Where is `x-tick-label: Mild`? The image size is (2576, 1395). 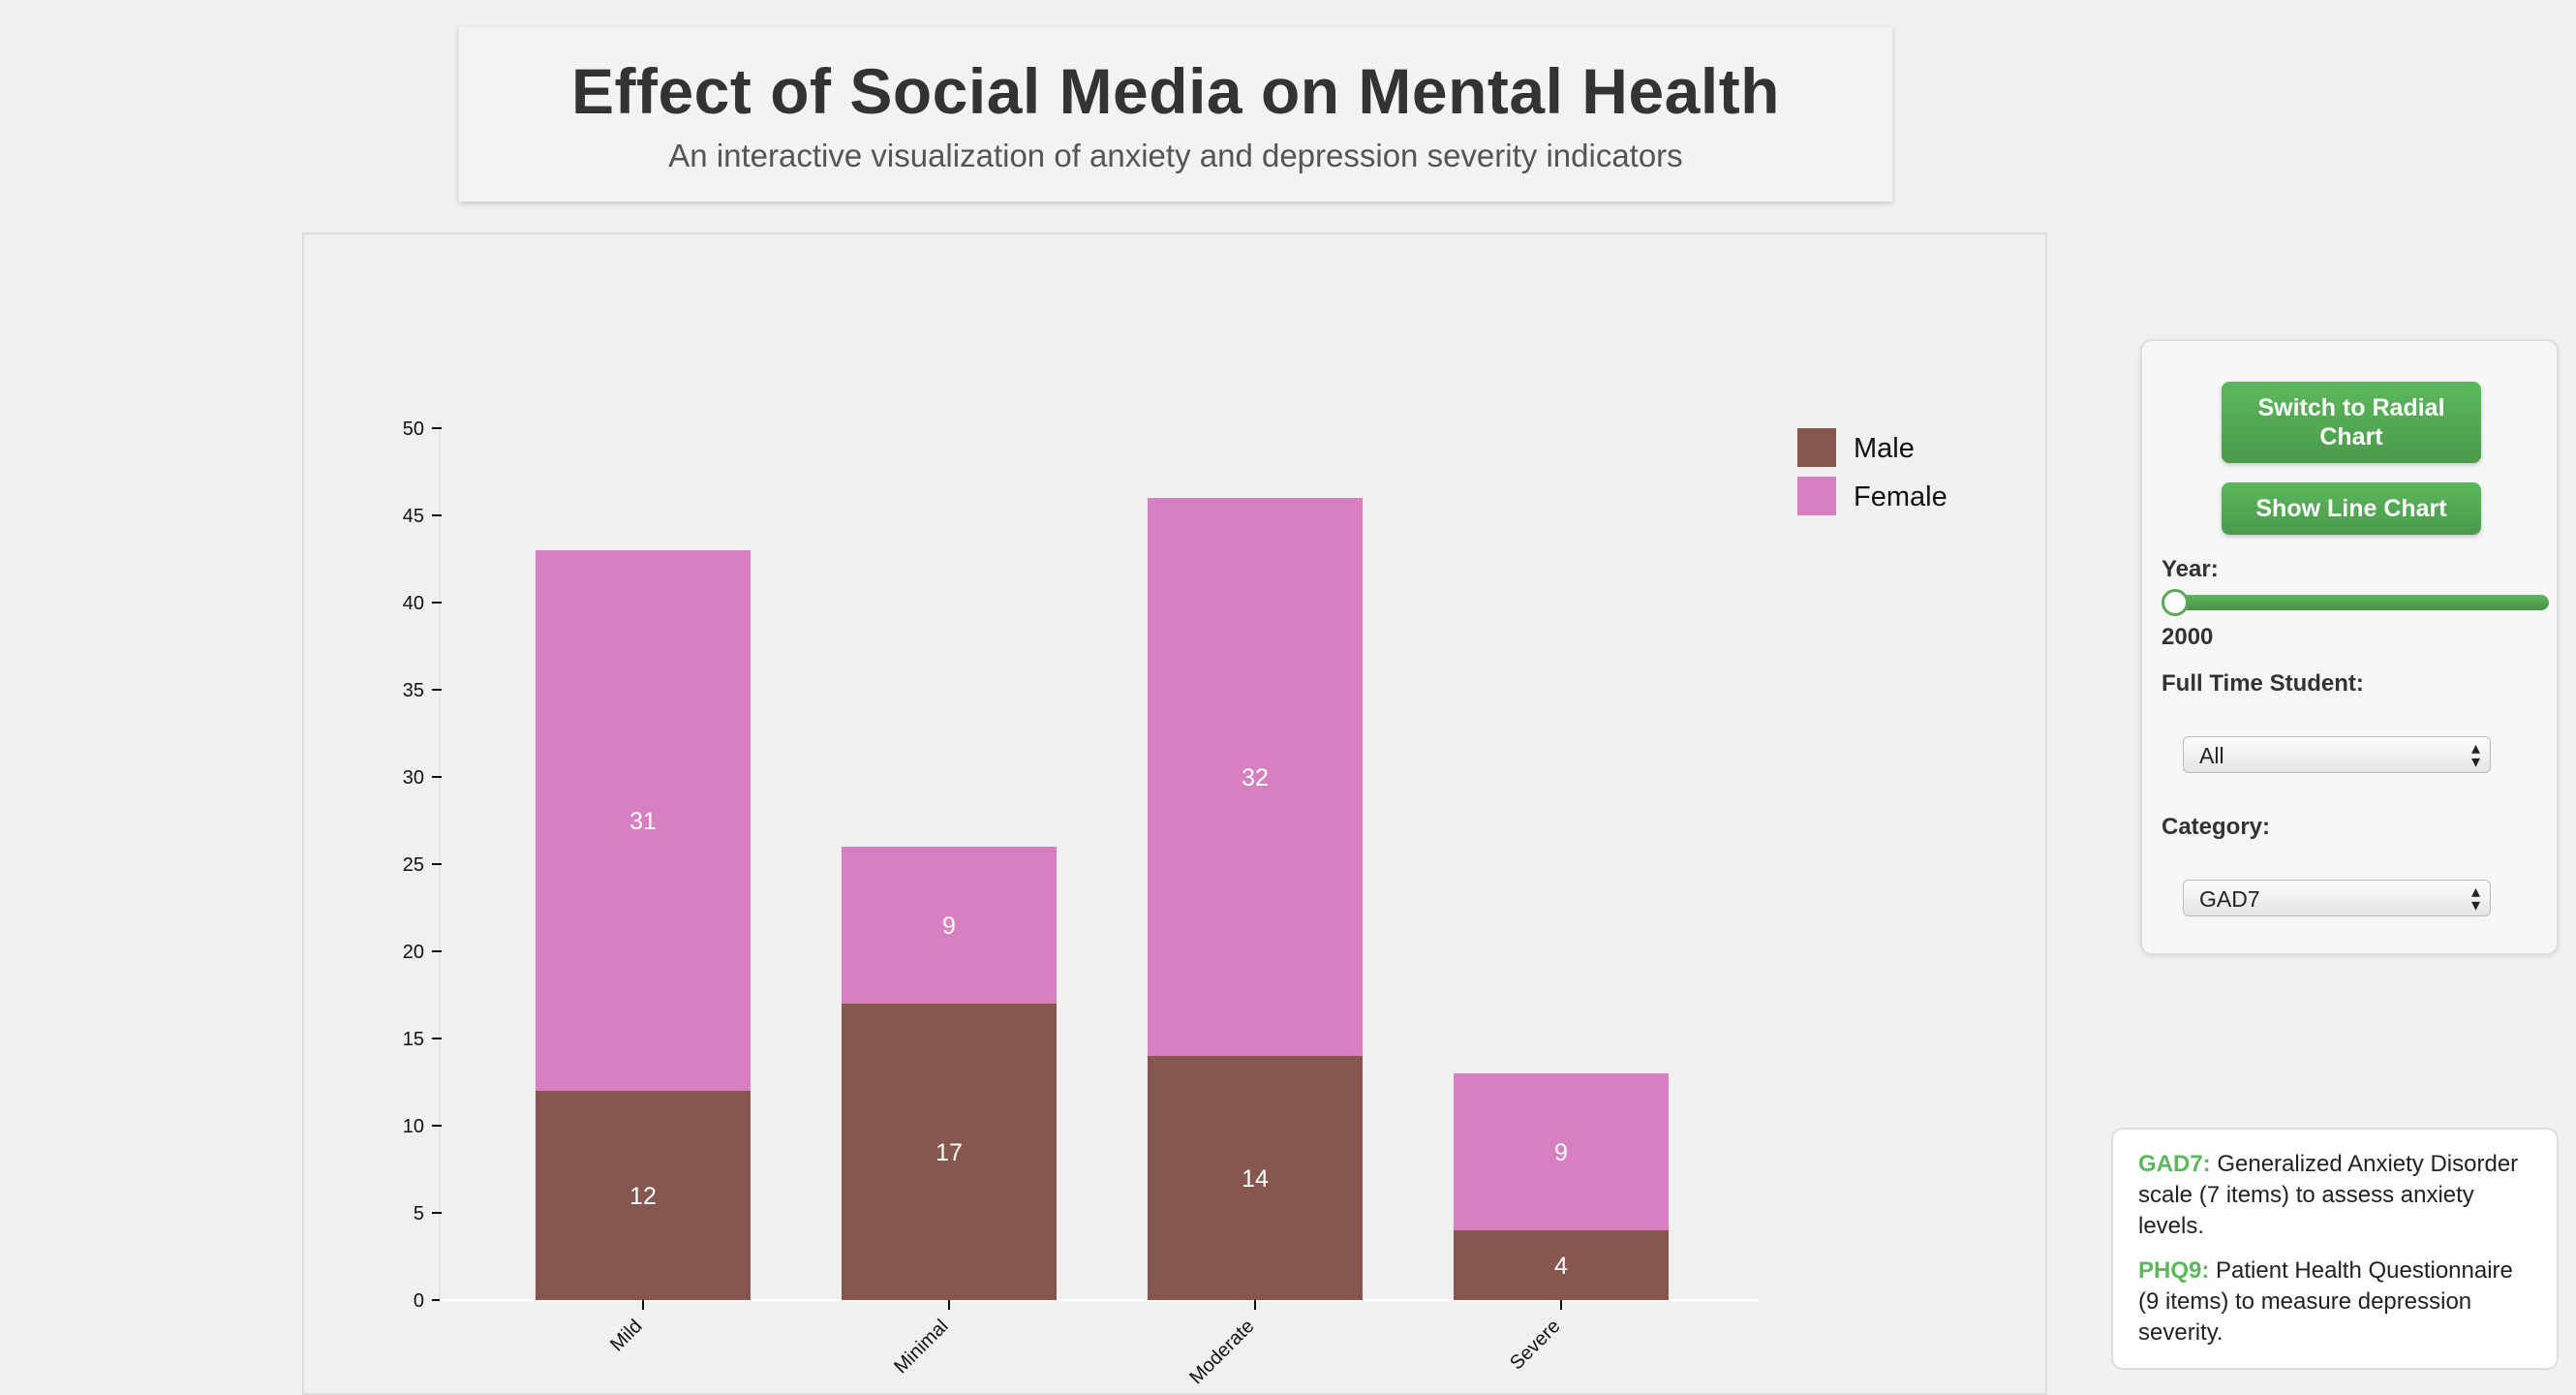
x-tick-label: Mild is located at coordinates (626, 1335).